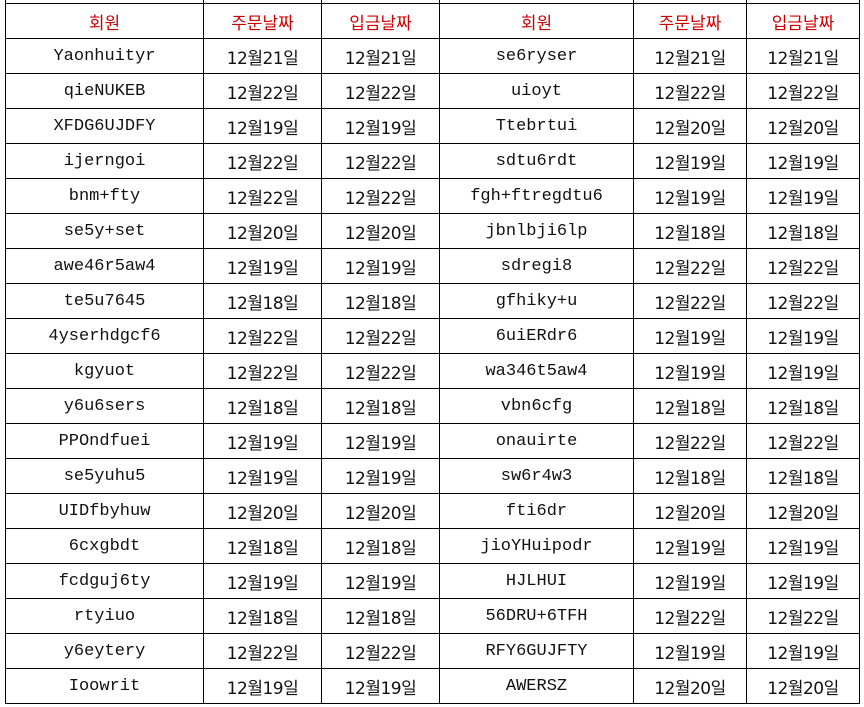  What do you see at coordinates (536, 651) in the screenshot?
I see `member-cell: RFY6GUJFTY` at bounding box center [536, 651].